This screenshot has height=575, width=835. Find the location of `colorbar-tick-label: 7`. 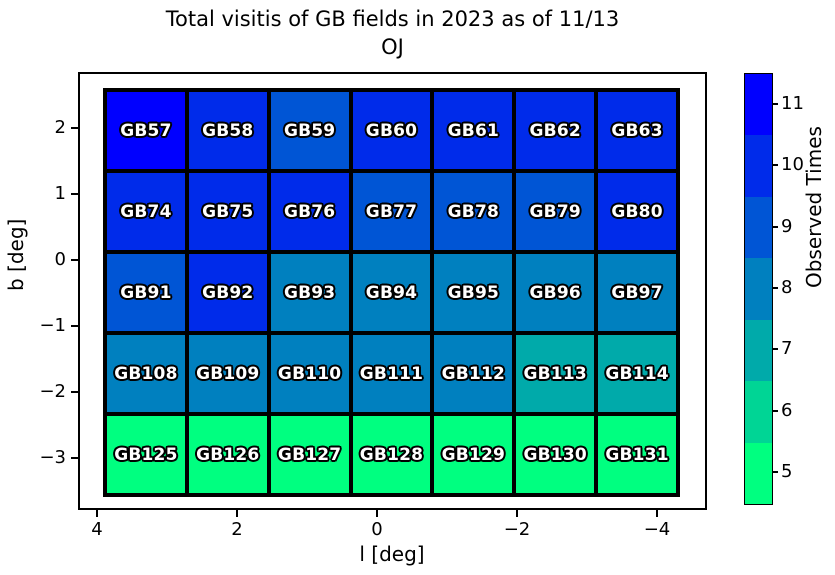

colorbar-tick-label: 7 is located at coordinates (787, 349).